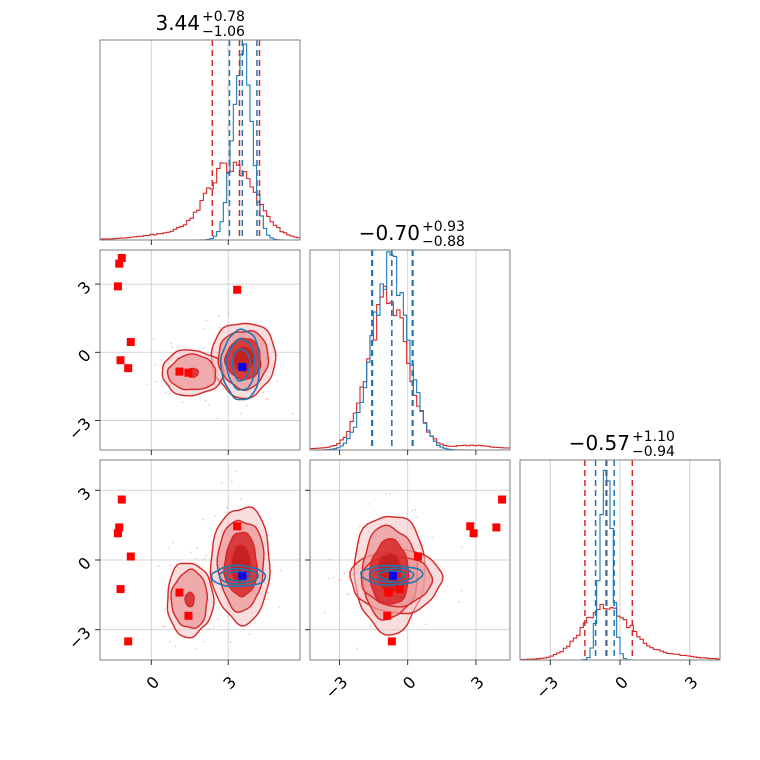 This screenshot has width=760, height=760. What do you see at coordinates (223, 17) in the screenshot?
I see `title-0-plus: +0.78` at bounding box center [223, 17].